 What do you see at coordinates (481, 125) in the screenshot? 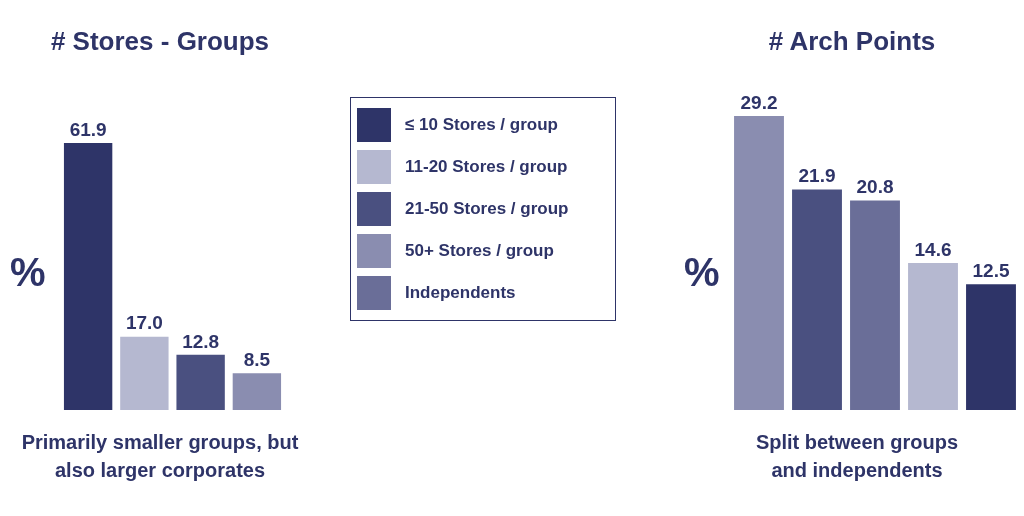
I see `legend-label: ≤ 10 Stores / group` at bounding box center [481, 125].